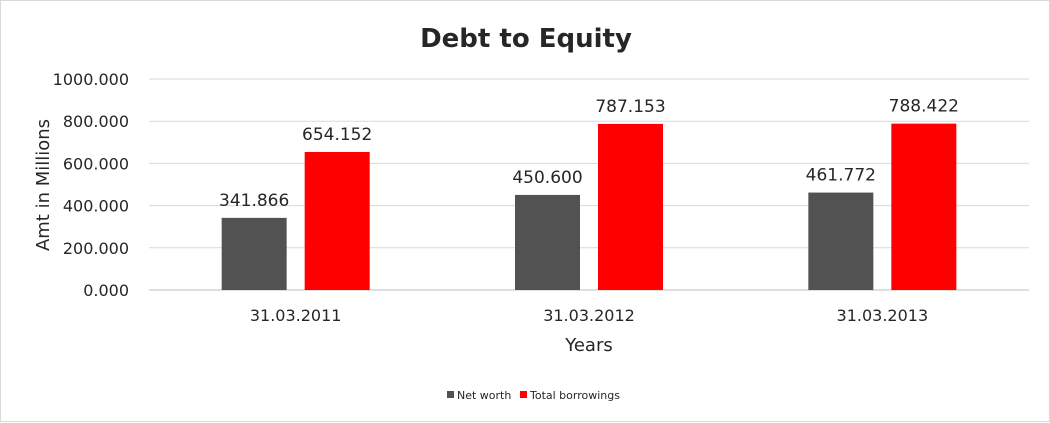 The width and height of the screenshot is (1050, 423). Describe the element at coordinates (526, 39) in the screenshot. I see `chart-title: Debt to Equity` at that location.